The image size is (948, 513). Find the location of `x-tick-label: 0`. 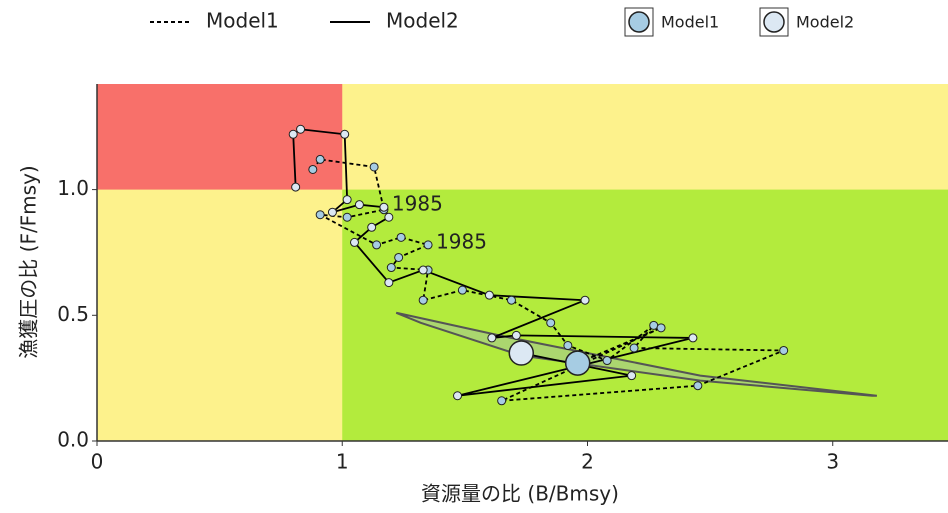

x-tick-label: 0 is located at coordinates (97, 462).